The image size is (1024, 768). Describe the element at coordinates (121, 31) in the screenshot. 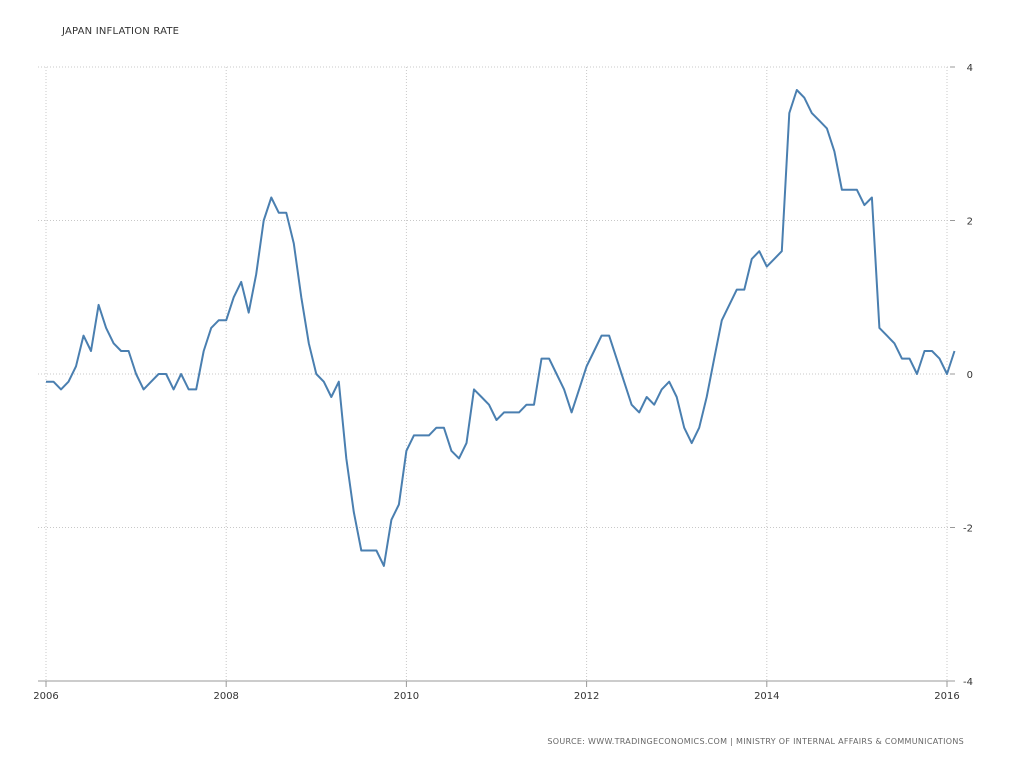

I see `chart-title: JAPAN INFLATION RATE` at that location.